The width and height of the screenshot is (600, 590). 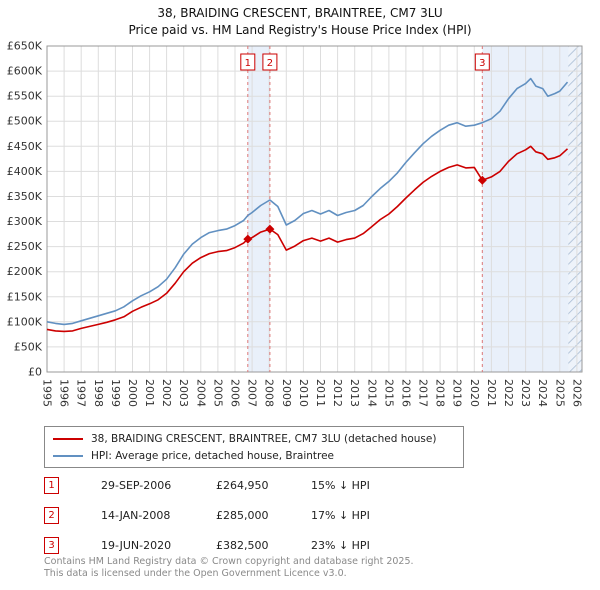 What do you see at coordinates (542, 393) in the screenshot?
I see `svg-text: 2024` at bounding box center [542, 393].